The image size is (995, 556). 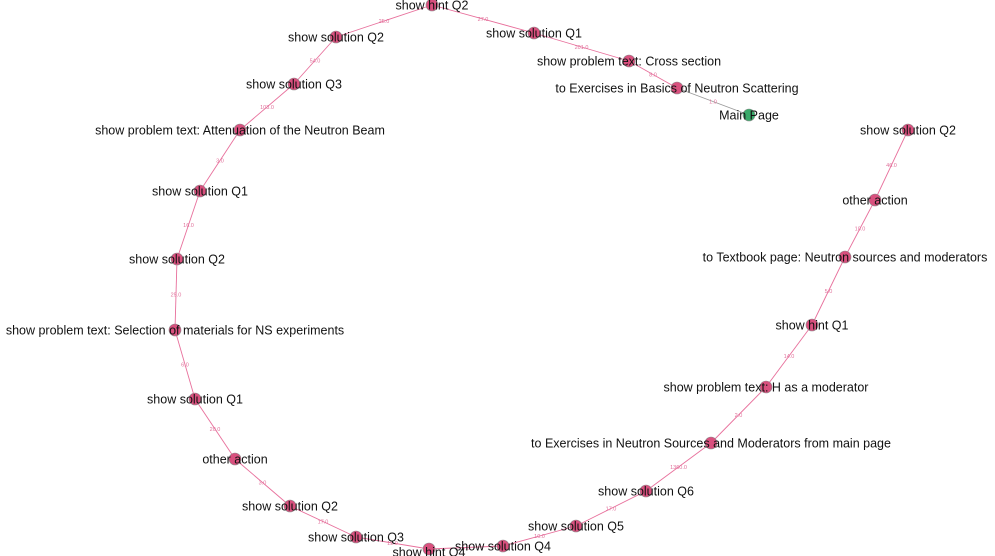 I want to click on edge-n13-n14, so click(x=262, y=482).